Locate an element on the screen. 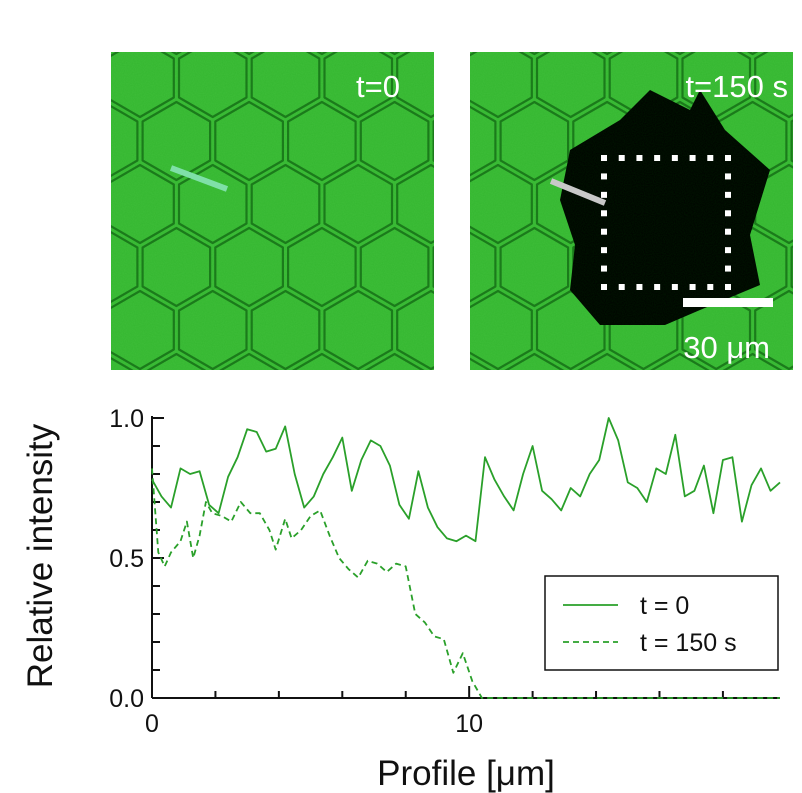  legend-box is located at coordinates (661, 623).